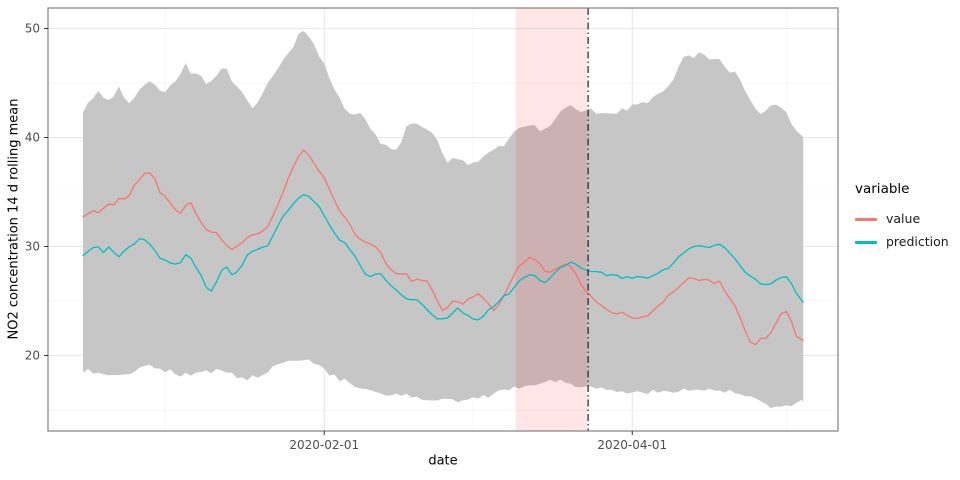 This screenshot has width=960, height=480. I want to click on legend-label-value: value, so click(903, 219).